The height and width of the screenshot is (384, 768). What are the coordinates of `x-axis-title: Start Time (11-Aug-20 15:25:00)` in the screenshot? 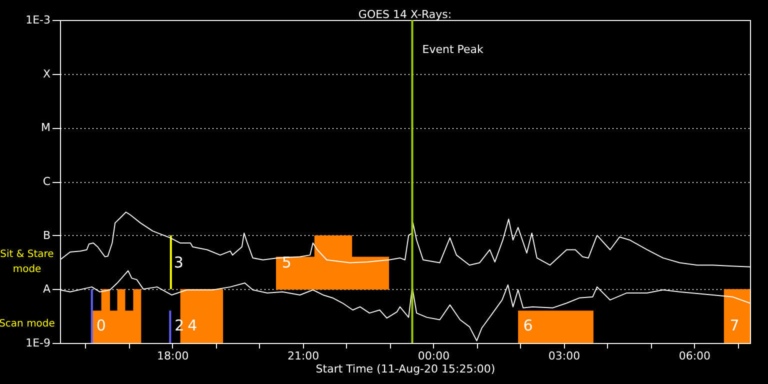 It's located at (406, 369).